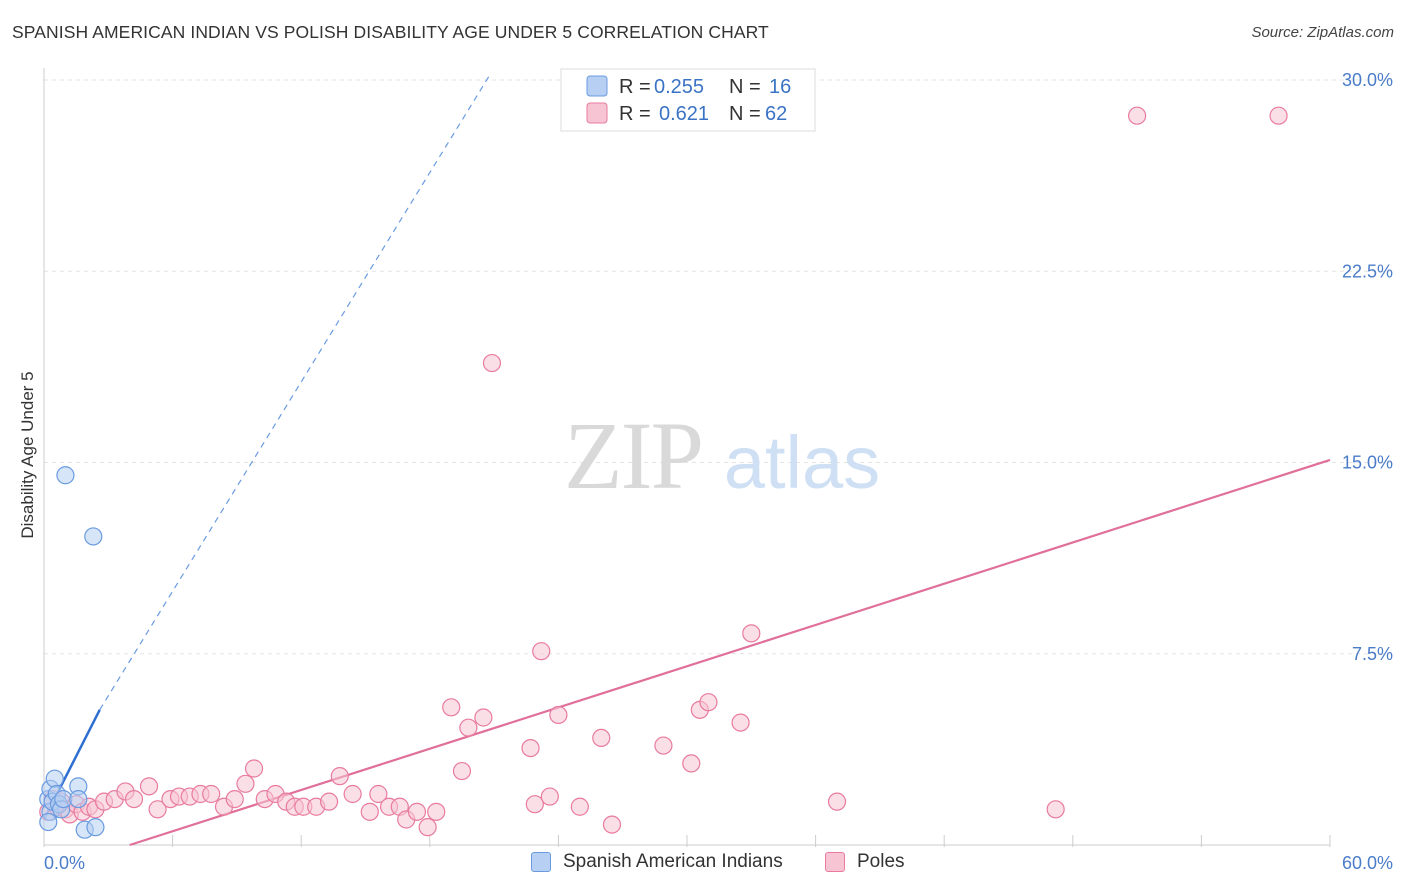 The image size is (1406, 892). Describe the element at coordinates (684, 114) in the screenshot. I see `legend-r-value-2: 0.621` at that location.